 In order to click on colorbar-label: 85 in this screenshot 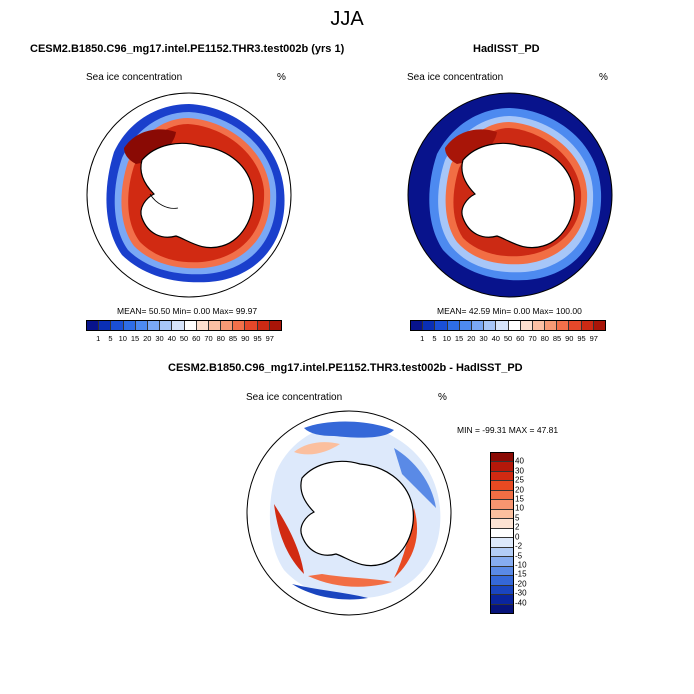, I will do `click(557, 338)`.